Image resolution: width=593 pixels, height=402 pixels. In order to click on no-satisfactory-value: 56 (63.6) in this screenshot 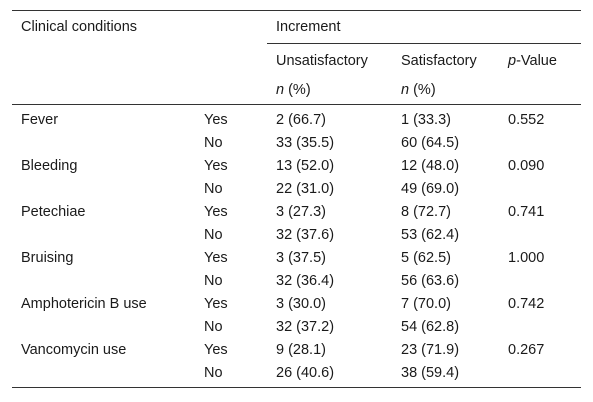, I will do `click(430, 281)`.